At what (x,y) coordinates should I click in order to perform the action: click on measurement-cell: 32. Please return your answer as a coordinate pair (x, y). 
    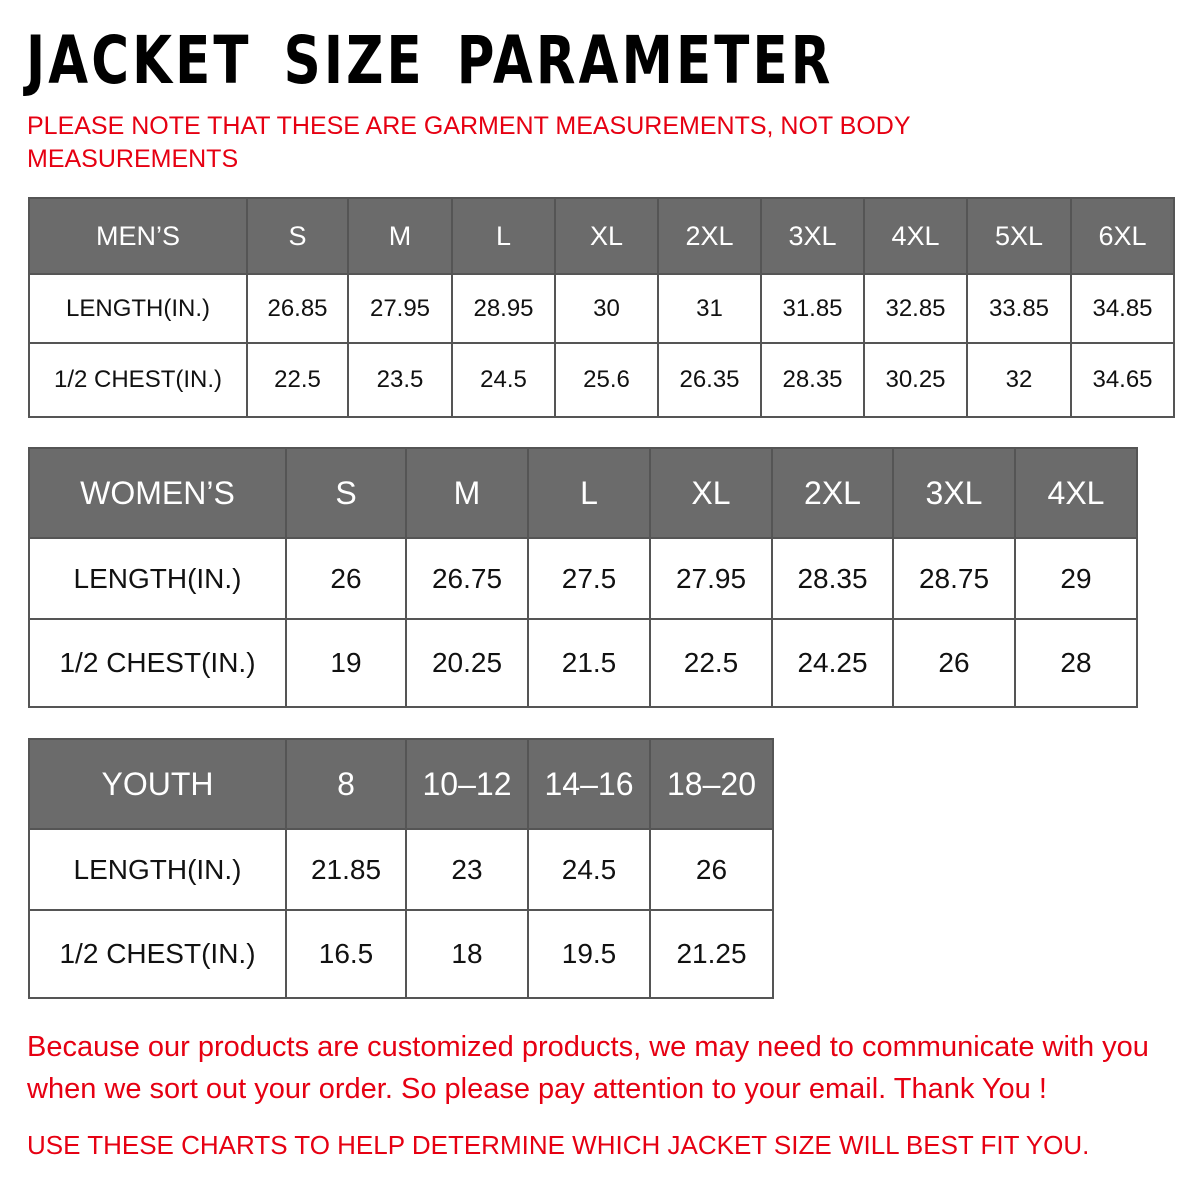
    Looking at the image, I should click on (1019, 380).